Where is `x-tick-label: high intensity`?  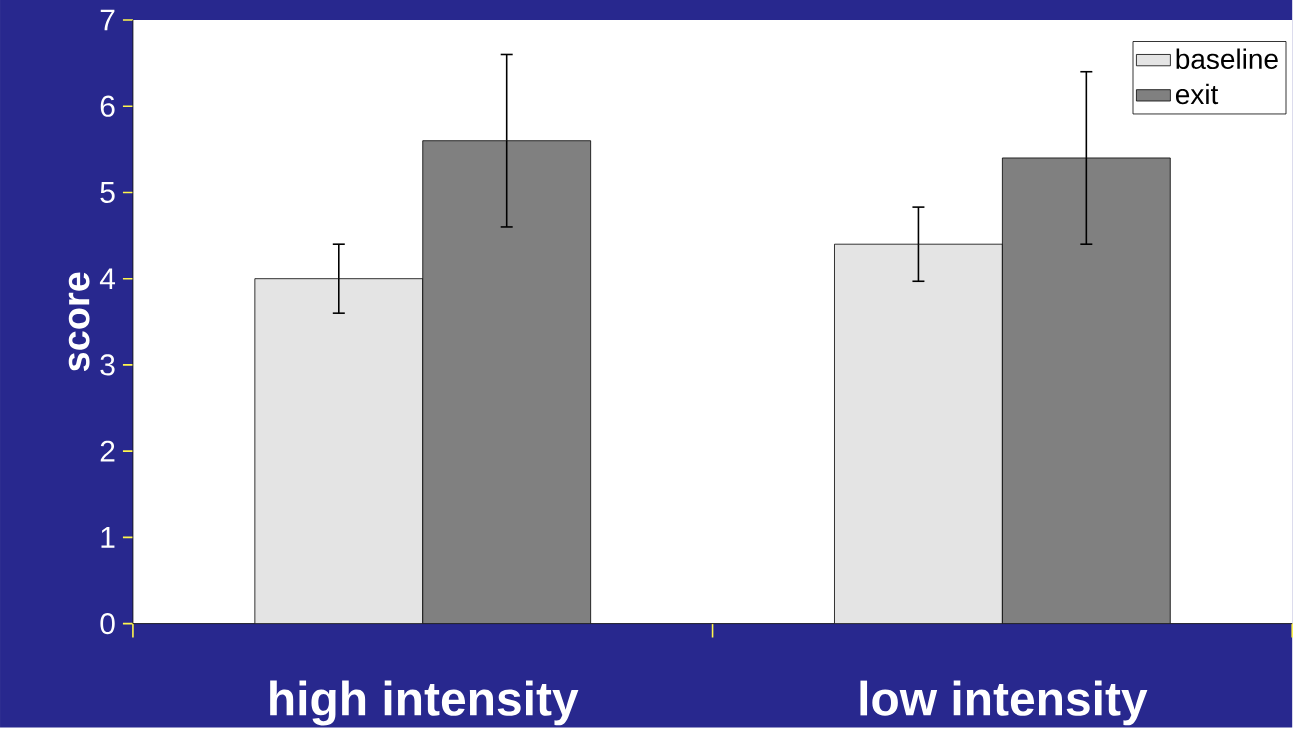
x-tick-label: high intensity is located at coordinates (424, 703).